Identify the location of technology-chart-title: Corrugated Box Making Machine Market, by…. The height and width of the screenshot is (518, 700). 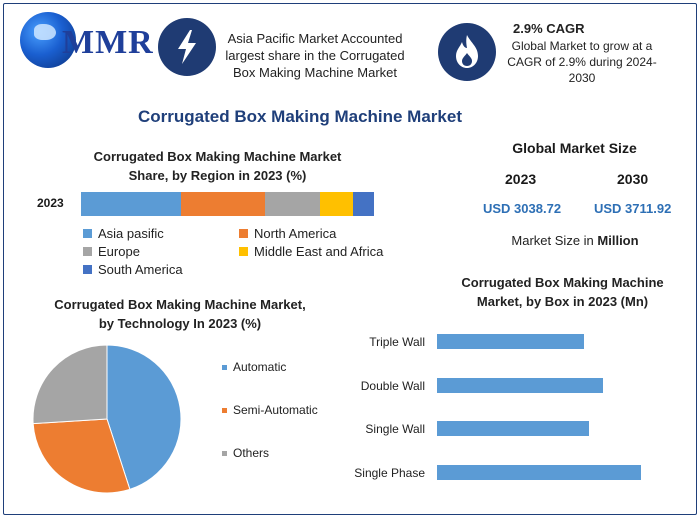
(180, 314).